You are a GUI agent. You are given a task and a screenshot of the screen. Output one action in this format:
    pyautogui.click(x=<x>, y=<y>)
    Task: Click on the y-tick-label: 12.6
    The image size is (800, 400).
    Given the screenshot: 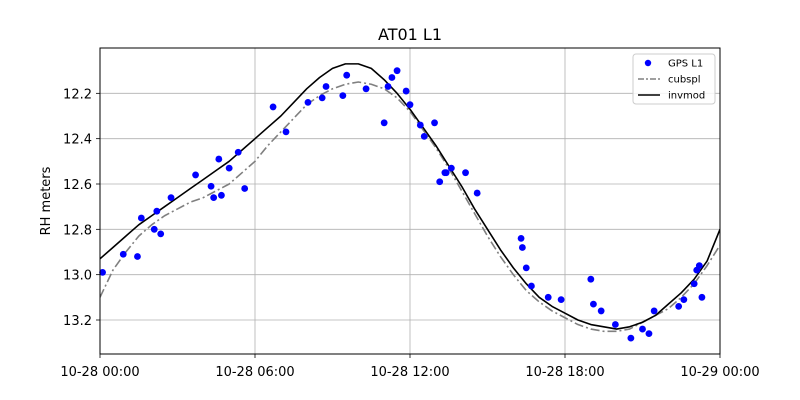 What is the action you would take?
    pyautogui.click(x=77, y=185)
    